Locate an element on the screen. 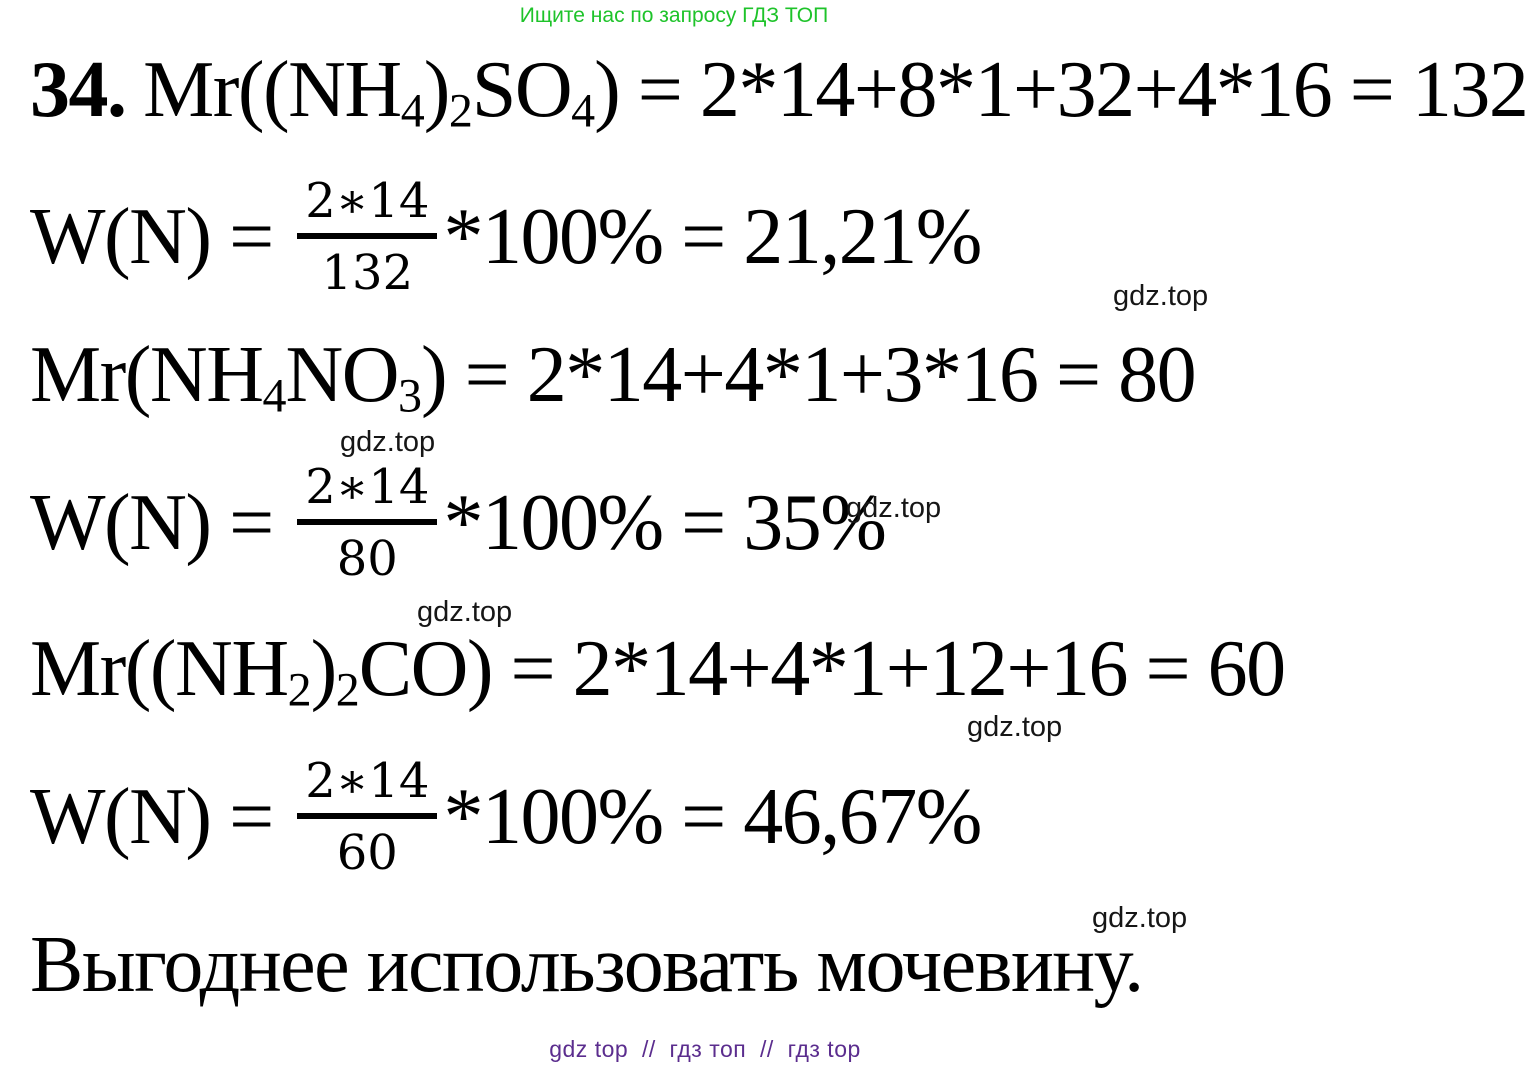 The height and width of the screenshot is (1067, 1537). fraction: 2∗14 60 is located at coordinates (367, 817).